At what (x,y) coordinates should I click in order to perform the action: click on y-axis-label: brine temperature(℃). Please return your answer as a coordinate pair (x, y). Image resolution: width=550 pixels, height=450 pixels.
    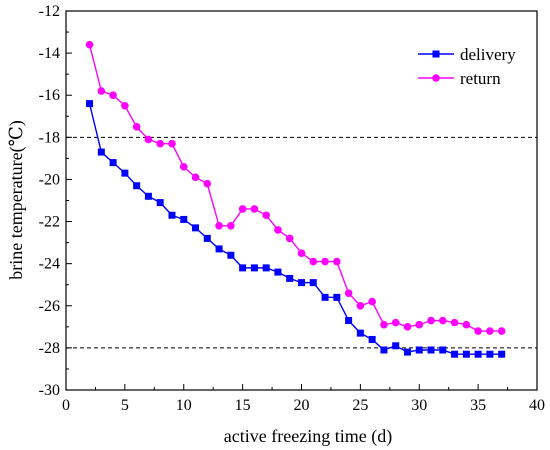
    Looking at the image, I should click on (16, 200).